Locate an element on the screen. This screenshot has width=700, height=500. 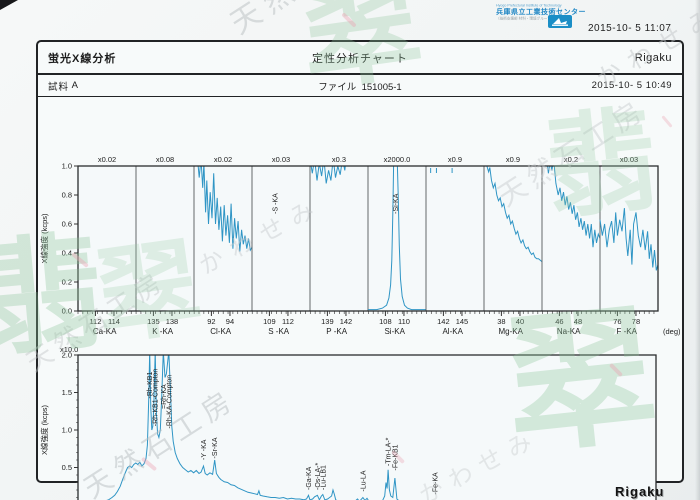
panel-element-label: Cl-KA is located at coordinates (221, 331).